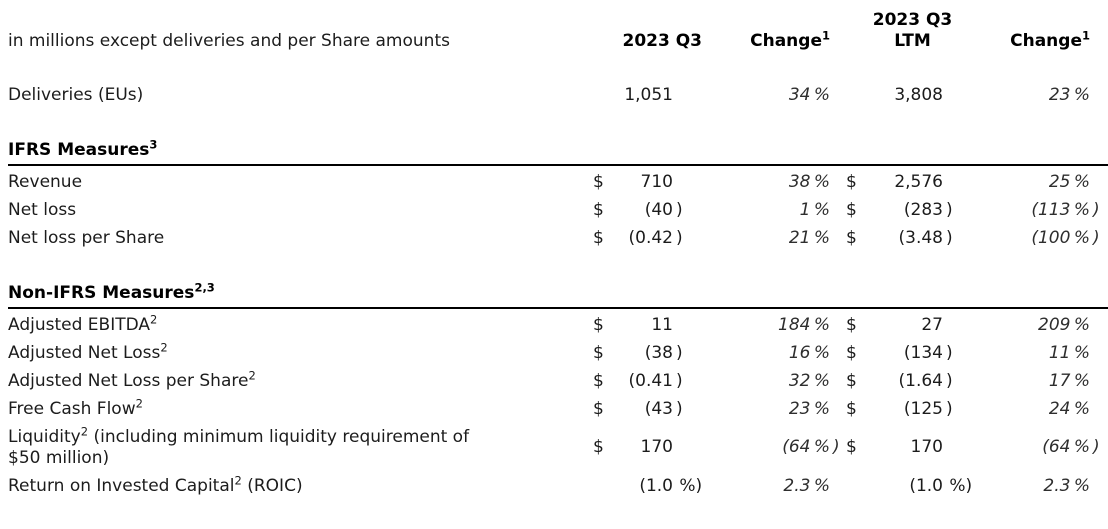  What do you see at coordinates (809, 237) in the screenshot?
I see `change-q3: 21 %` at bounding box center [809, 237].